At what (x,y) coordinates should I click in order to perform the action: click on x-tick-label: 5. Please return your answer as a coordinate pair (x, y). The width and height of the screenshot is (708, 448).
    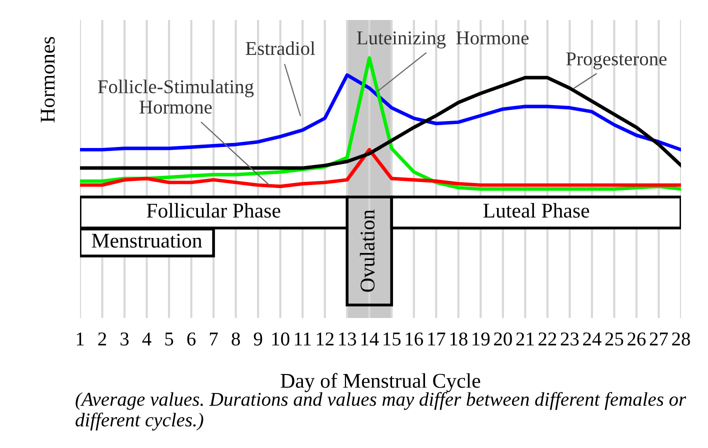
    Looking at the image, I should click on (169, 339).